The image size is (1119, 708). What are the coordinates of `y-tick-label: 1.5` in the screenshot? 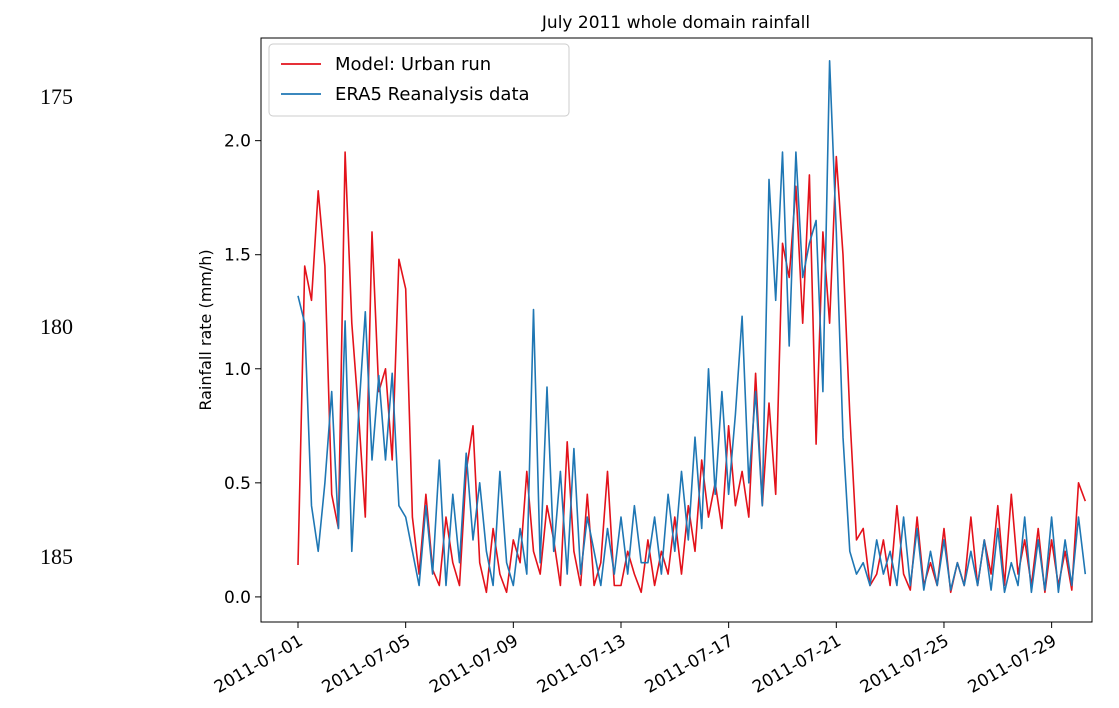 It's located at (237, 256).